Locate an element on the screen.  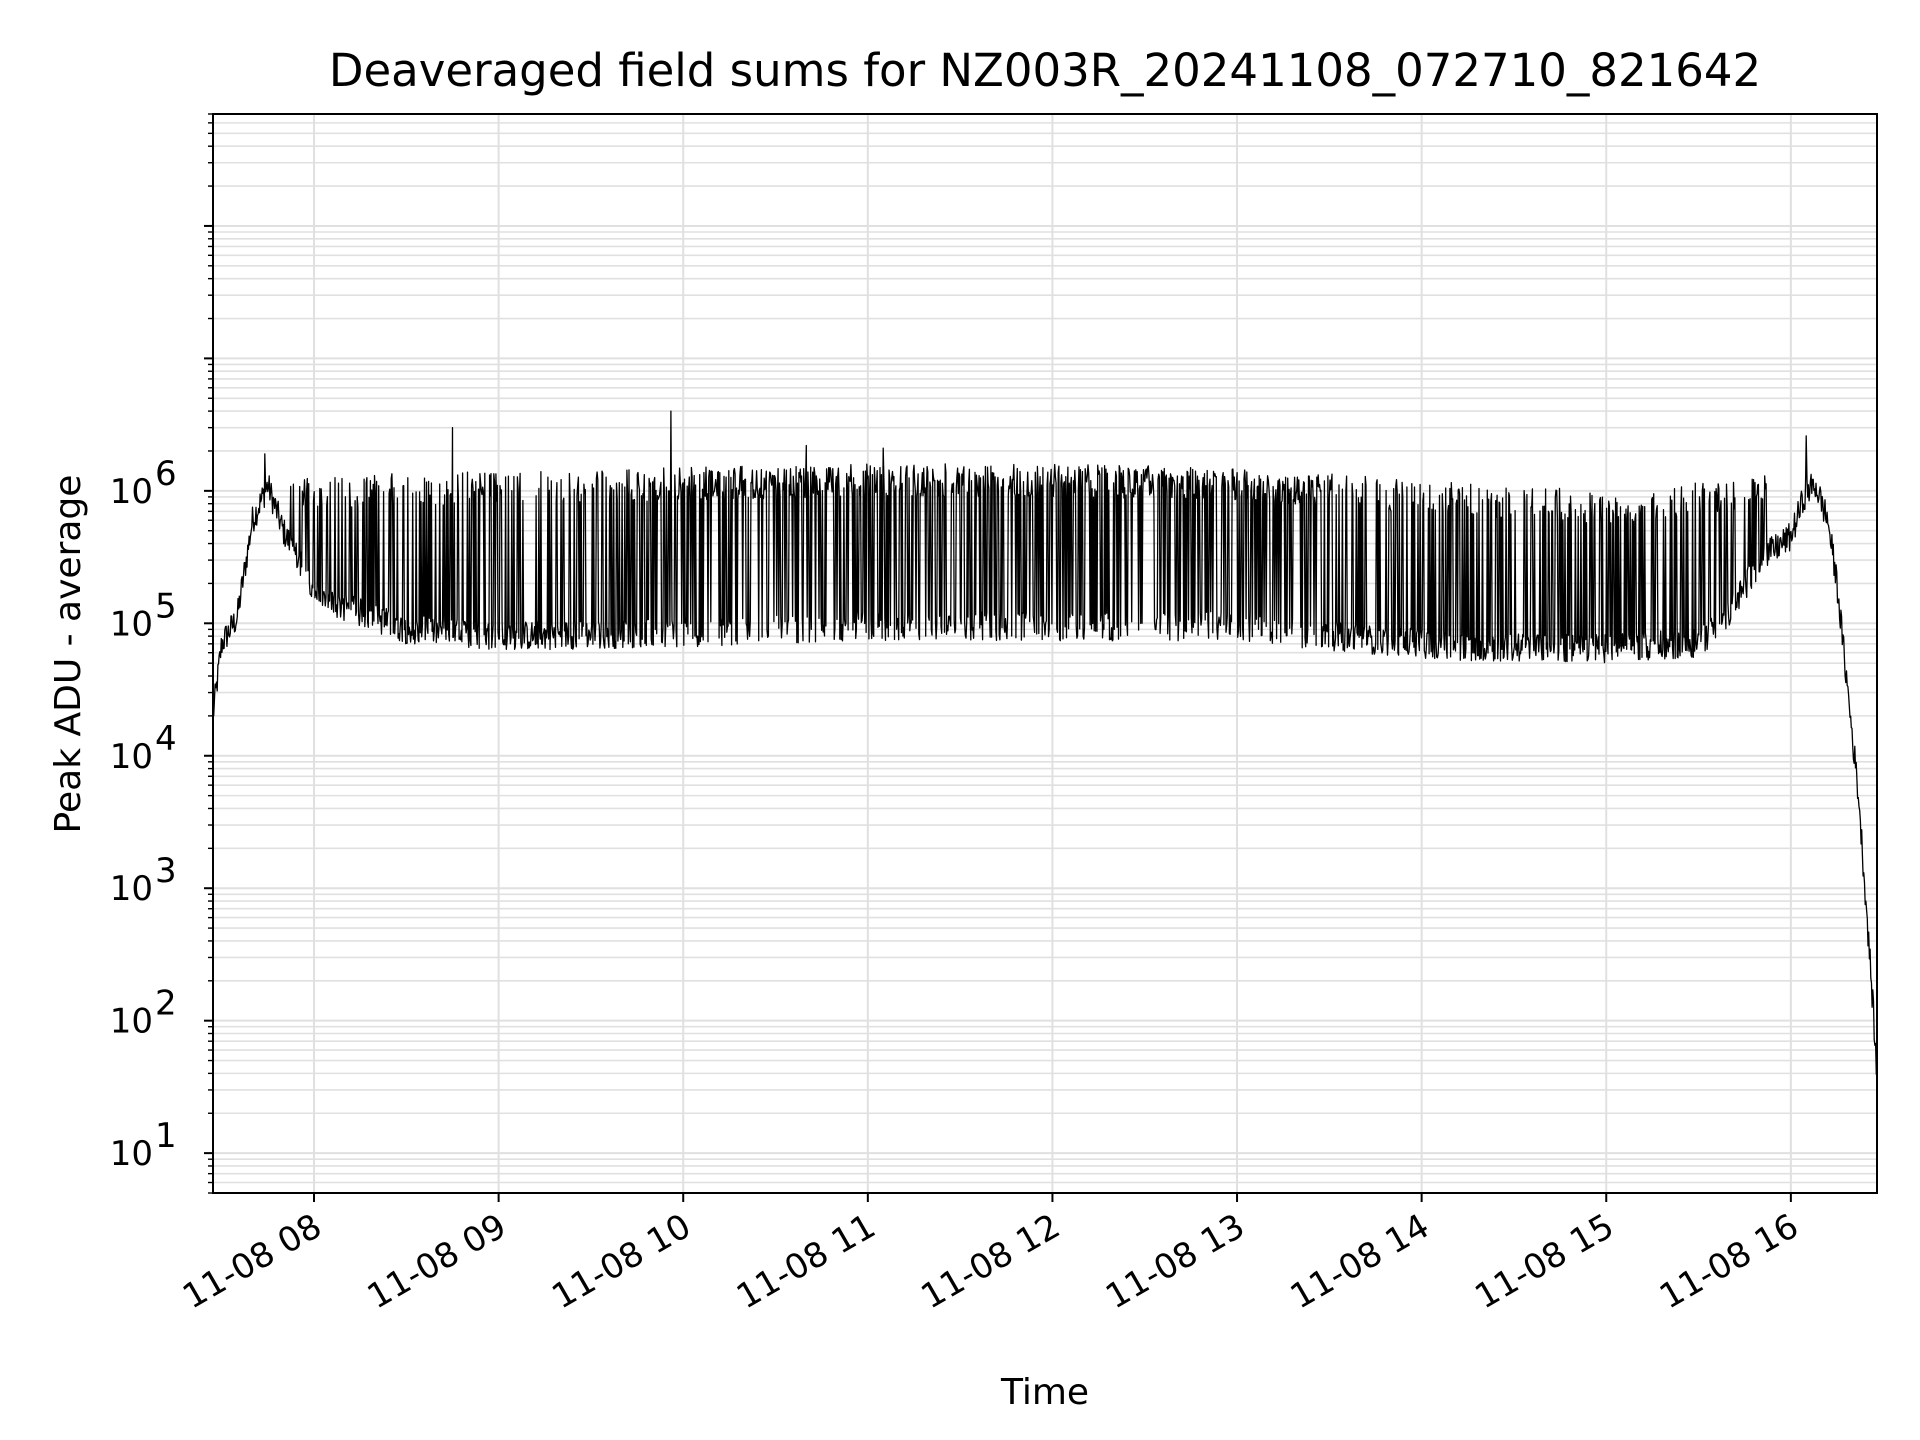
y-tick-exponent: 2 is located at coordinates (166, 1004).